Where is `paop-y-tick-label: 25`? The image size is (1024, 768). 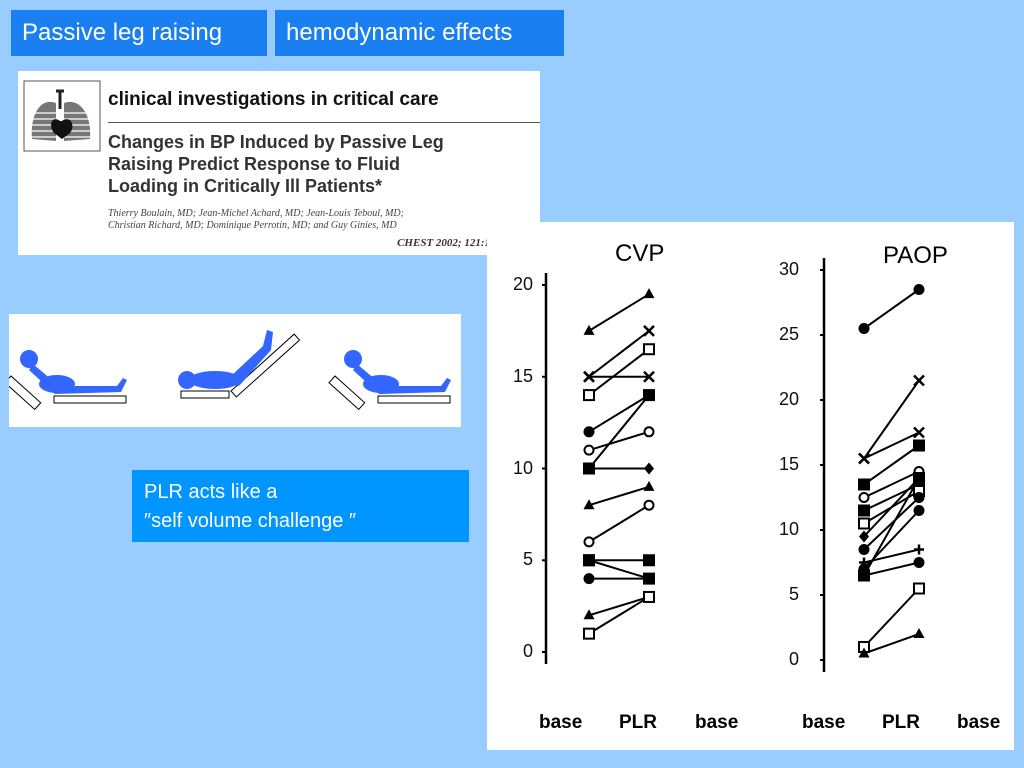 paop-y-tick-label: 25 is located at coordinates (788, 334).